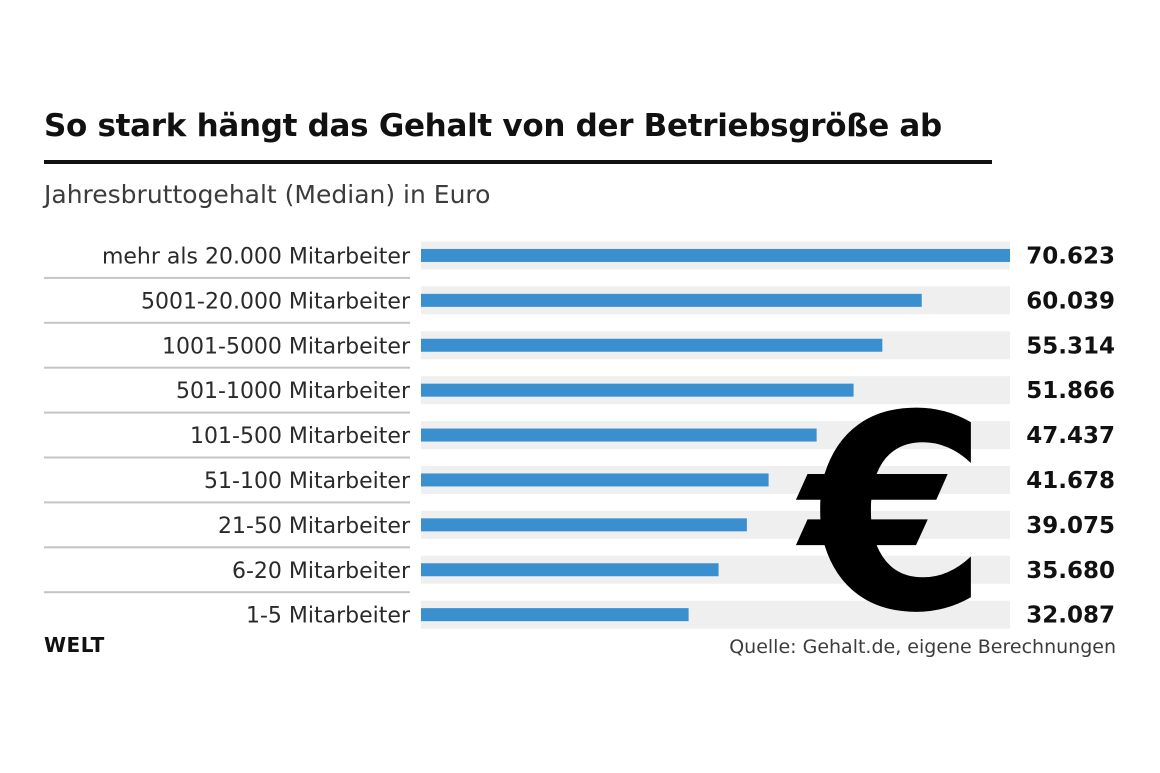 The height and width of the screenshot is (773, 1160). What do you see at coordinates (1070, 436) in the screenshot?
I see `value-label: 47.437` at bounding box center [1070, 436].